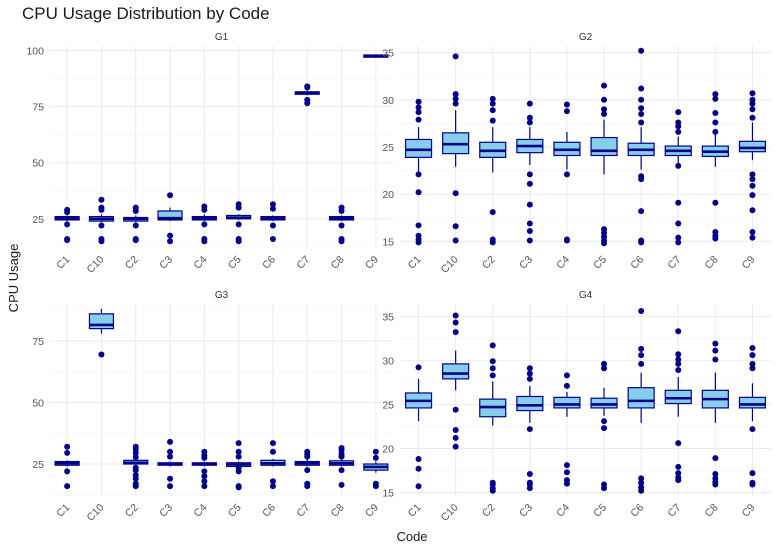 The width and height of the screenshot is (781, 551). Describe the element at coordinates (101, 321) in the screenshot. I see `box-iqr` at that location.